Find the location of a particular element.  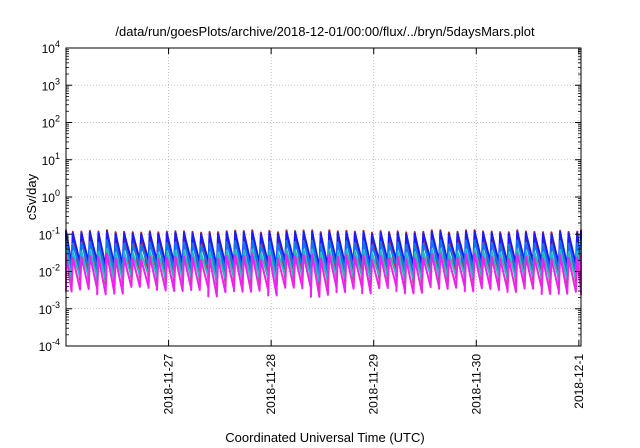

y-tick-label: 10² is located at coordinates (51, 122).